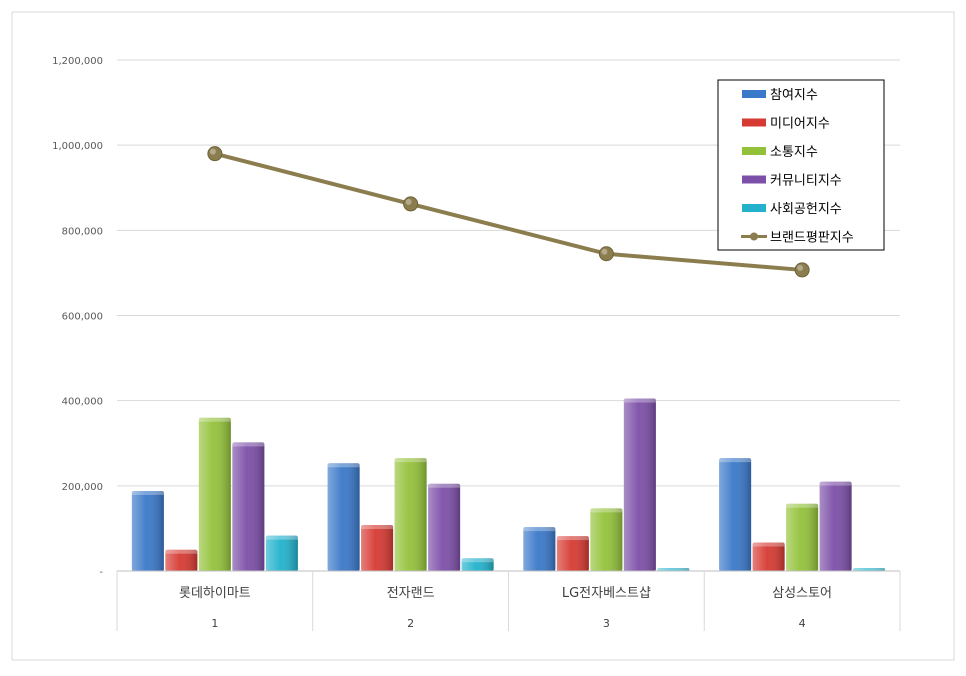  I want to click on brand-index-line, so click(508, 212).